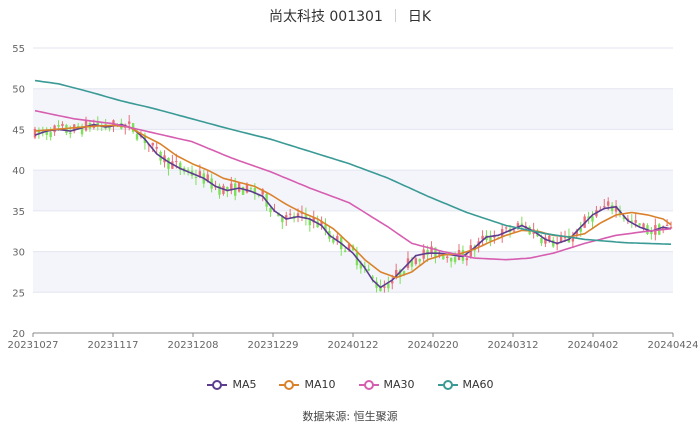  Describe the element at coordinates (350, 384) in the screenshot. I see `legend: MA5 MA10 MA30 MA60` at that location.